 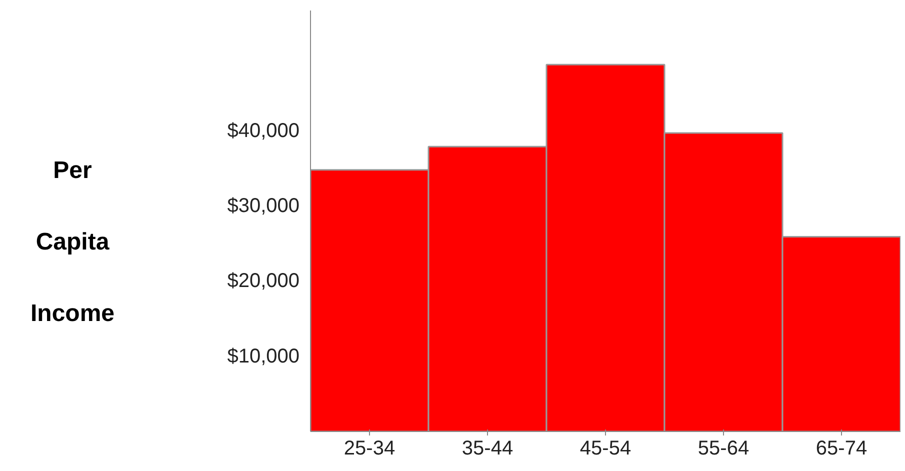 I want to click on y-tick-label: $30,000, so click(x=263, y=205).